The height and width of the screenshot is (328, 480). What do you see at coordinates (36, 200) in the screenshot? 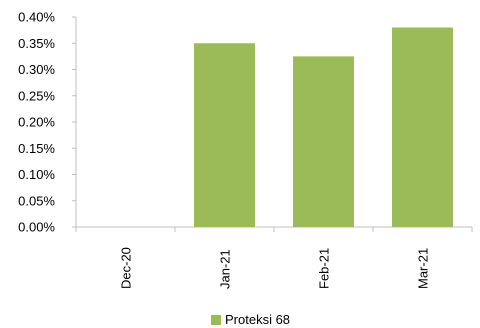
I see `y-tick-label: 0.05%` at bounding box center [36, 200].